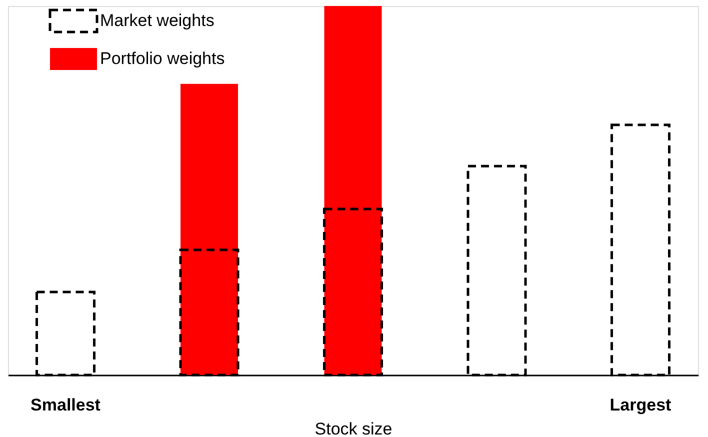  I want to click on x-tick-label: Smallest, so click(65, 405).